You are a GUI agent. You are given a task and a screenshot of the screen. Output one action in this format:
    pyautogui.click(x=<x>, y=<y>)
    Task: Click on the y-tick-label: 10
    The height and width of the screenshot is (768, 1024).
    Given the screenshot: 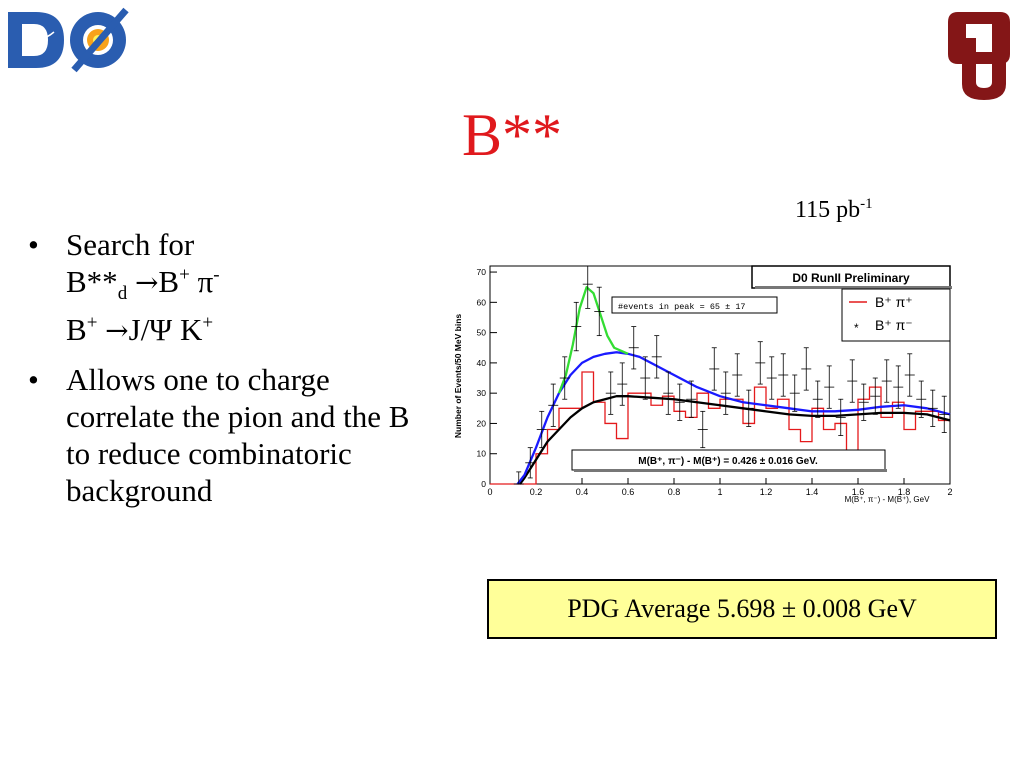 What is the action you would take?
    pyautogui.click(x=482, y=454)
    